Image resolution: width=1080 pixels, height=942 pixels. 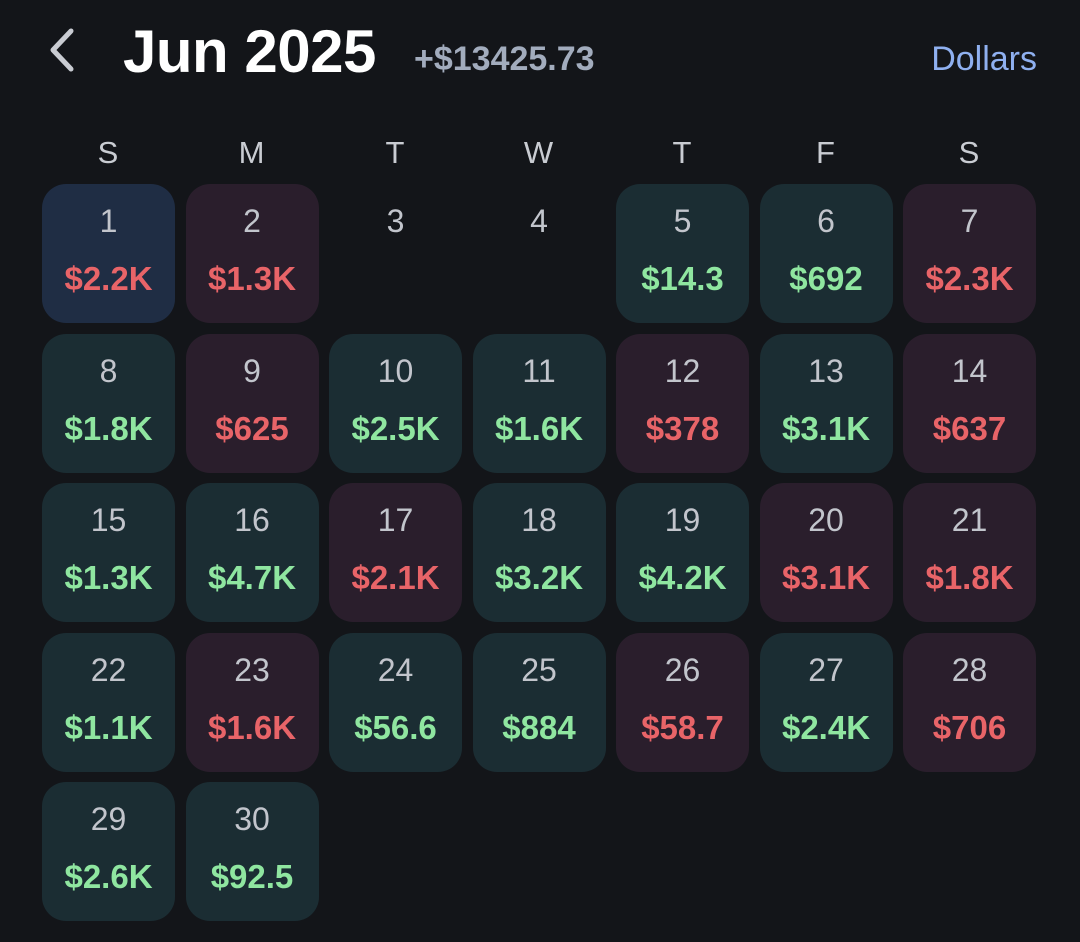 I want to click on day-loss-amount: $1.6K, so click(x=252, y=727).